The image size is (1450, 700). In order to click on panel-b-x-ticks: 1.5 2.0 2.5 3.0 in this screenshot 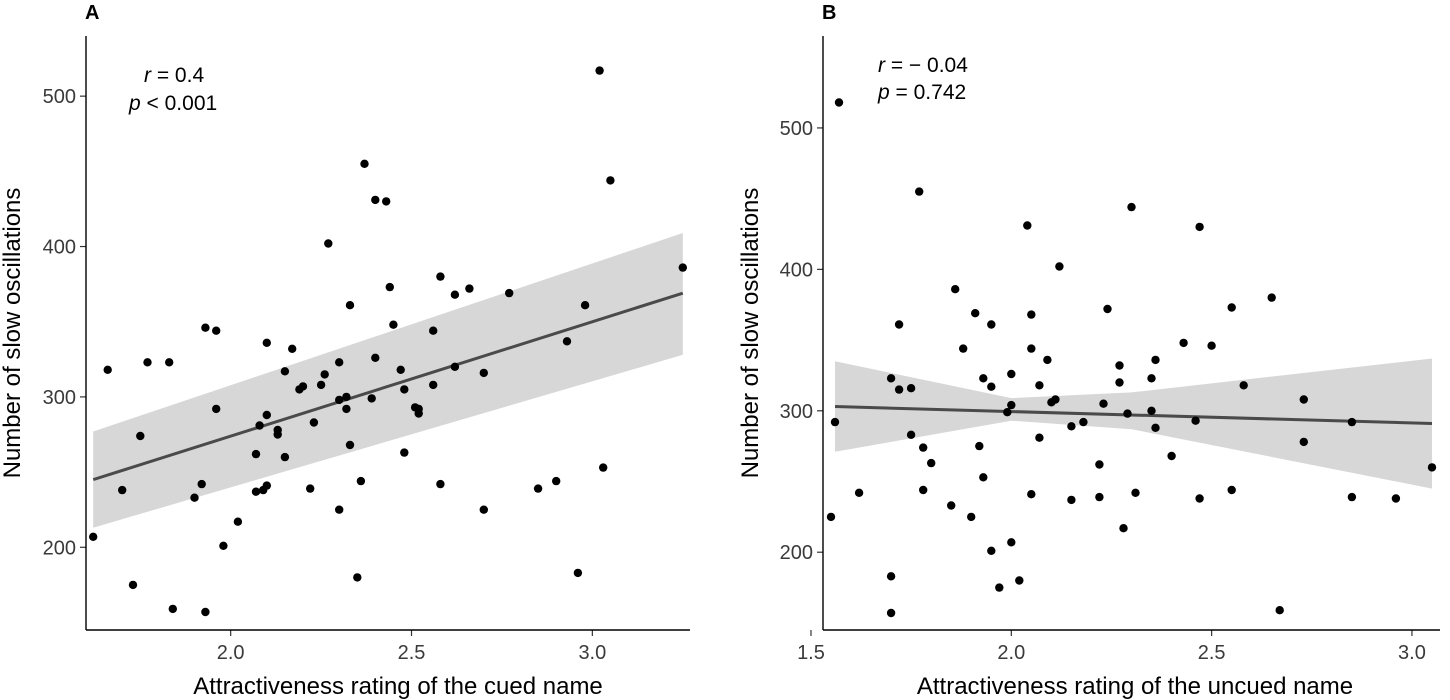, I will do `click(1111, 647)`.